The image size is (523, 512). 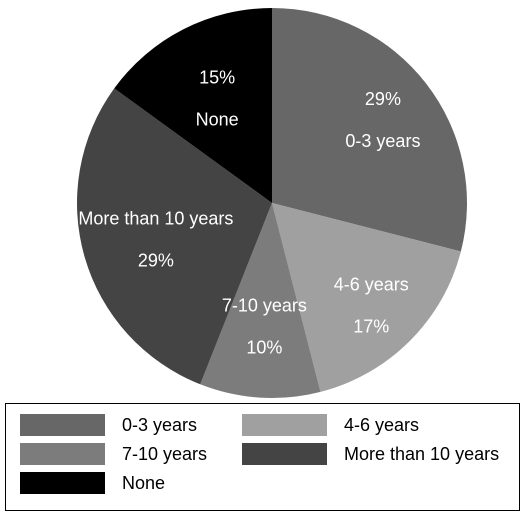 I want to click on slice-percent-label: 10%, so click(x=264, y=348).